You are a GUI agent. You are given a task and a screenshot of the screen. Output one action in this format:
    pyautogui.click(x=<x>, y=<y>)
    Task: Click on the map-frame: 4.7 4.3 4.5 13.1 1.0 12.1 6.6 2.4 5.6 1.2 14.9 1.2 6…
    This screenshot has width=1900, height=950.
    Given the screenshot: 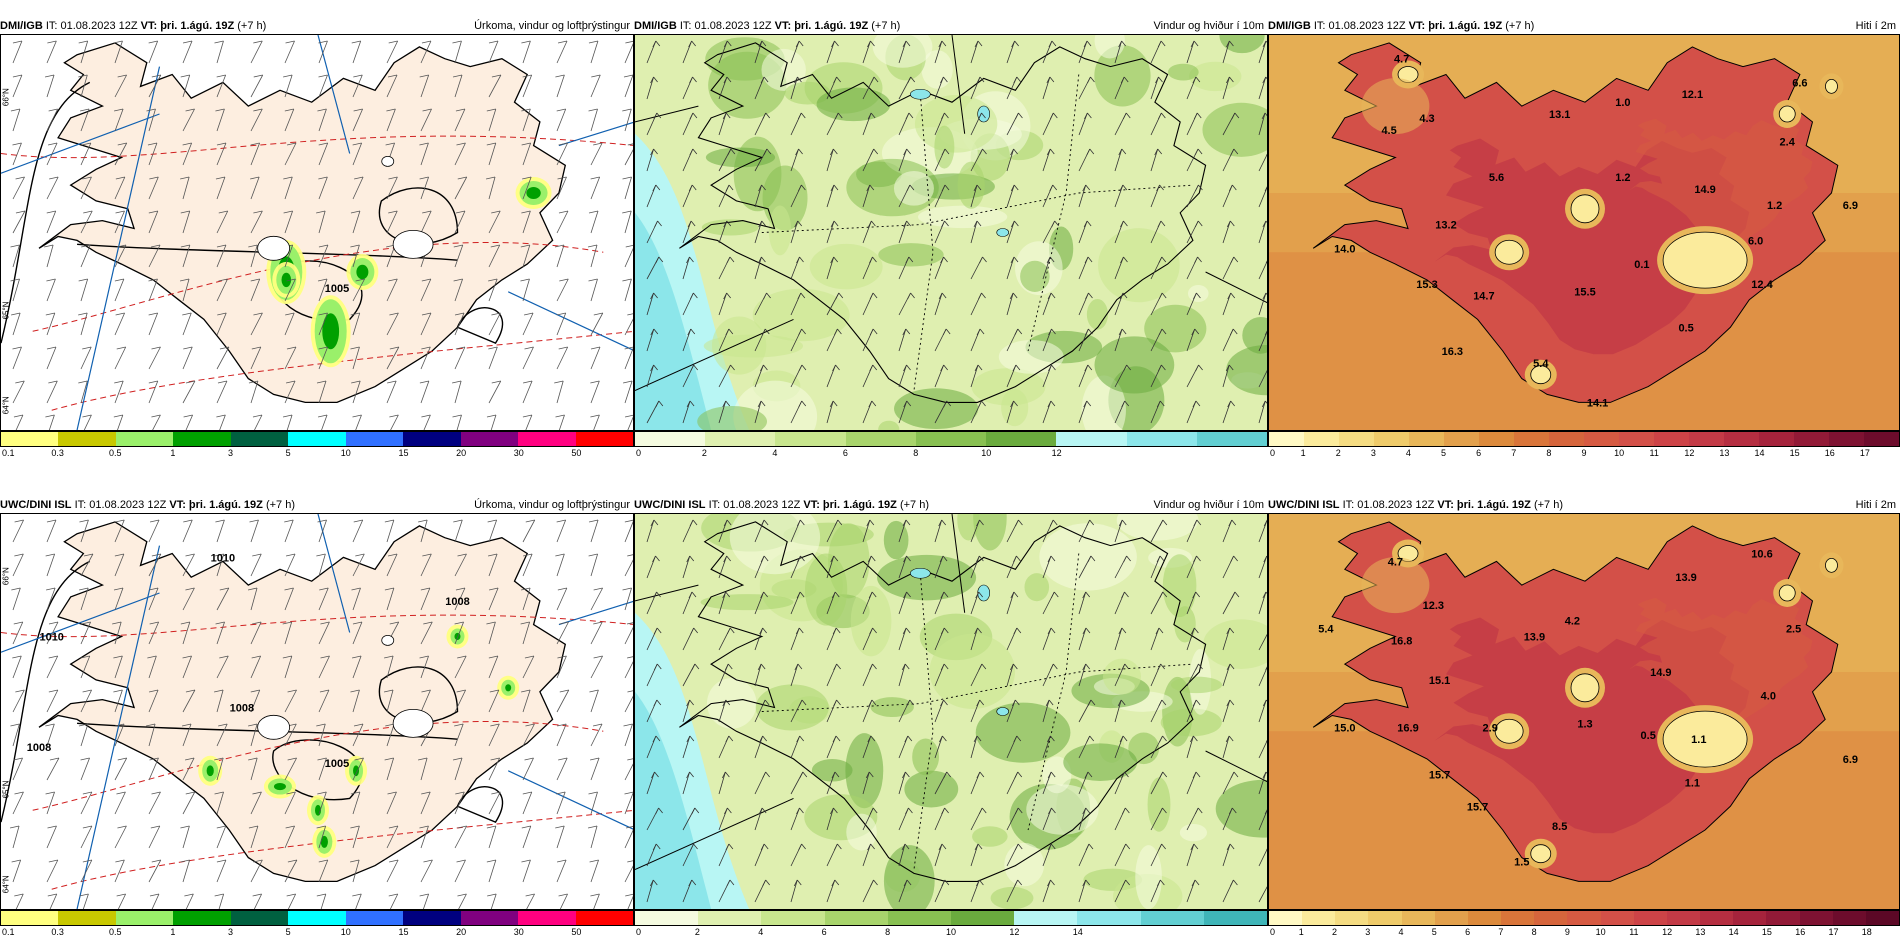 What is the action you would take?
    pyautogui.click(x=1584, y=232)
    